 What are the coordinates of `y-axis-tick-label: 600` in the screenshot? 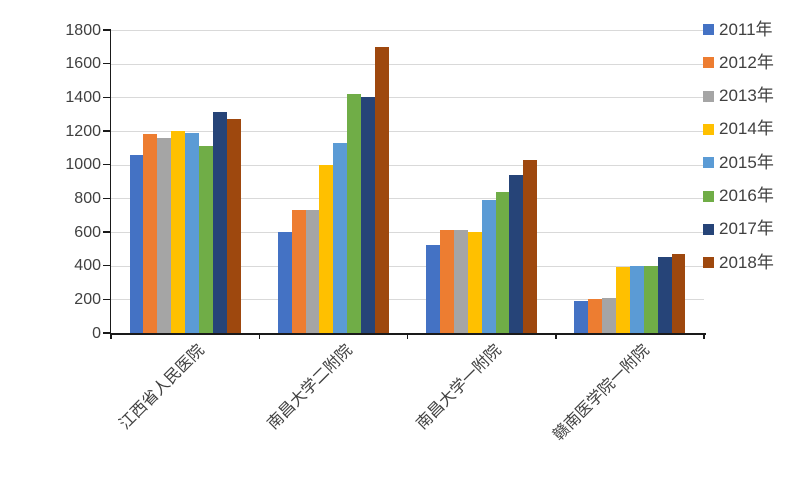 It's located at (87, 232).